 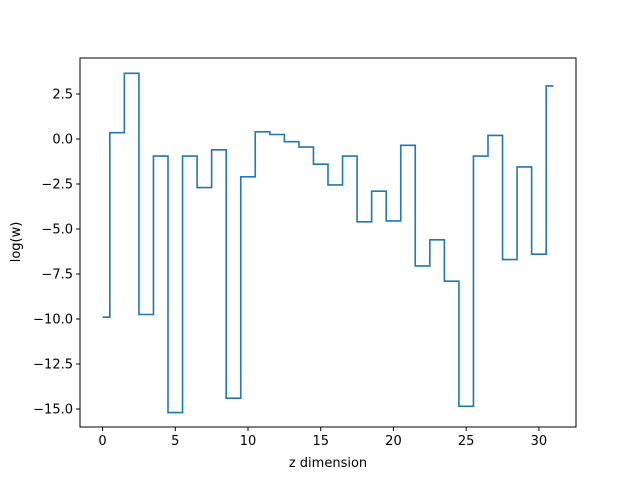 What do you see at coordinates (53, 365) in the screenshot?
I see `y-tick-label: −12.5` at bounding box center [53, 365].